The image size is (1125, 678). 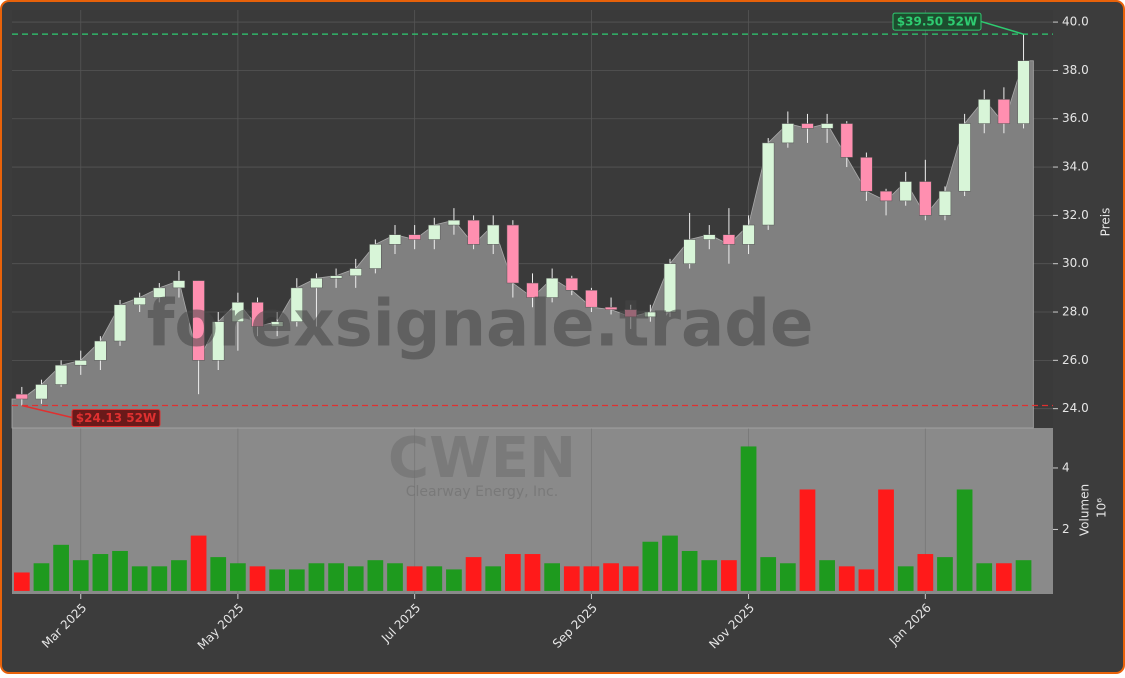 What do you see at coordinates (1085, 510) in the screenshot?
I see `y2-axis-label: Volumen` at bounding box center [1085, 510].